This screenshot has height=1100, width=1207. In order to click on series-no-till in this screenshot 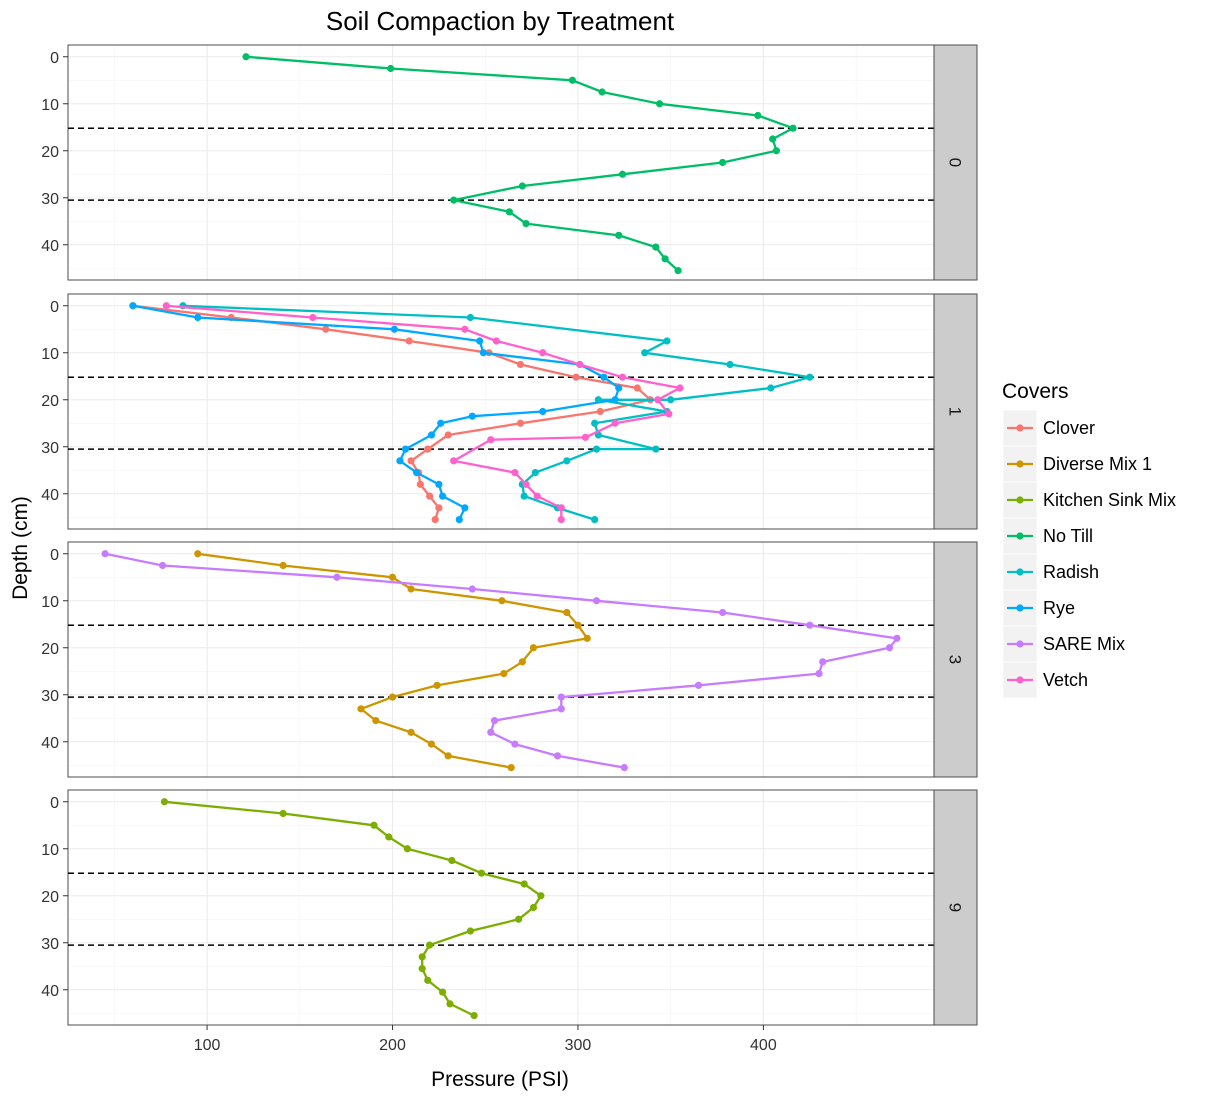, I will do `click(519, 164)`.